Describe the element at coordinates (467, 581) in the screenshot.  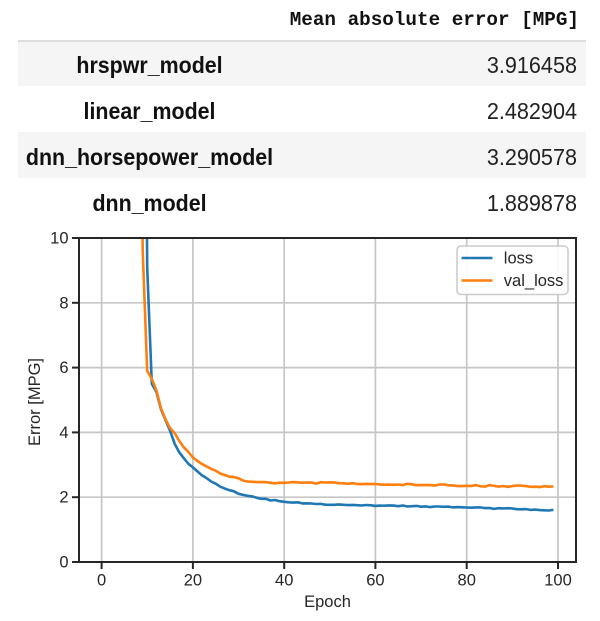
I see `svg-text: 80` at that location.